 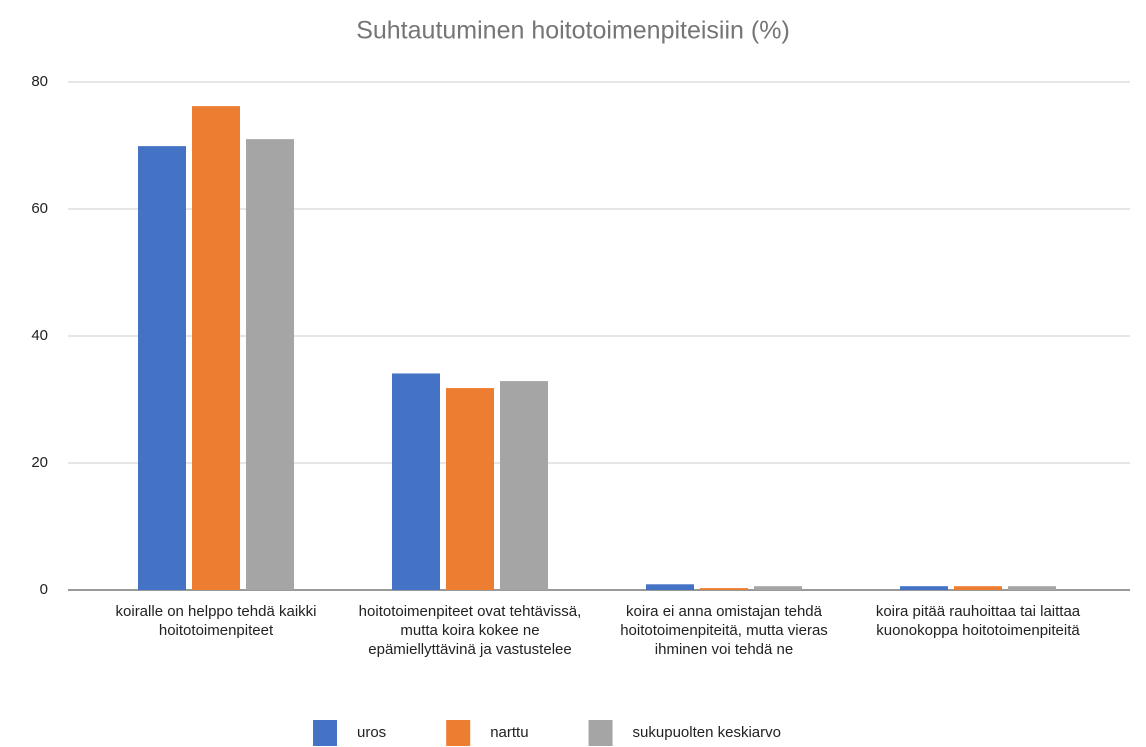 What do you see at coordinates (39, 335) in the screenshot?
I see `y-tick-label: 40` at bounding box center [39, 335].